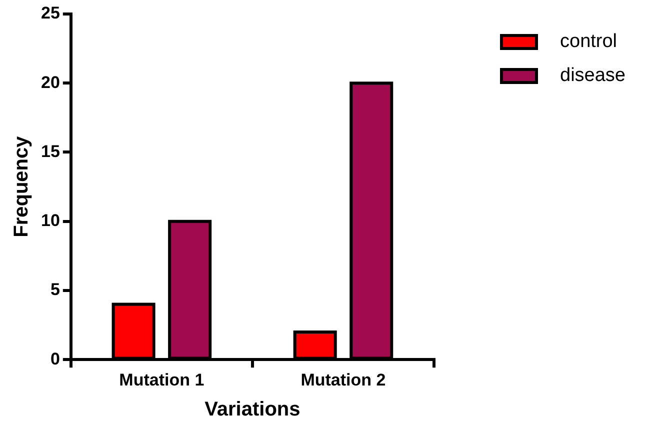  Describe the element at coordinates (55, 358) in the screenshot. I see `y-tick-label: 0` at that location.